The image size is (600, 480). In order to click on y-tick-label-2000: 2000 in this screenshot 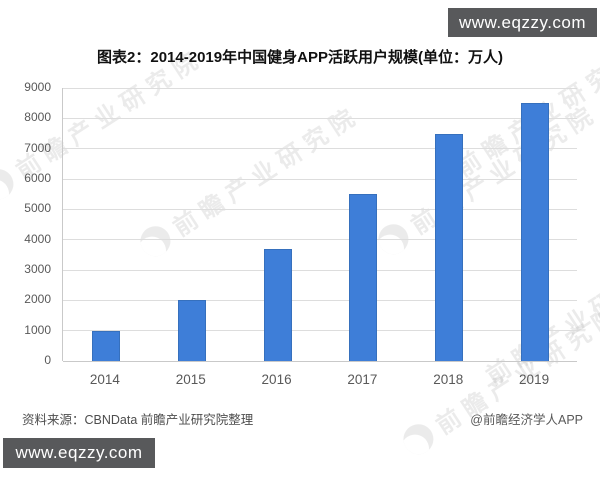, I will do `click(37, 299)`.